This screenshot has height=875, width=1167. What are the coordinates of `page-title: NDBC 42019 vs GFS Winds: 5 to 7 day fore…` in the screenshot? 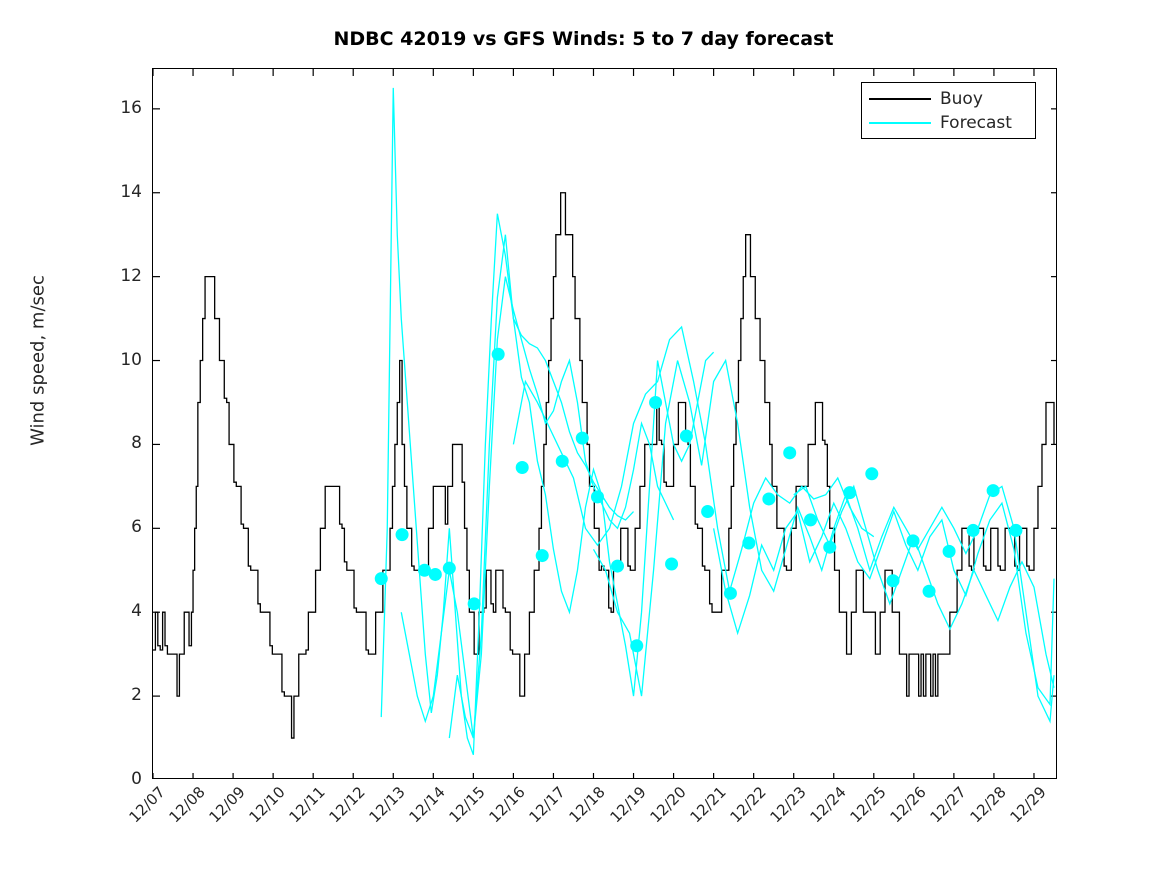 It's located at (583, 39).